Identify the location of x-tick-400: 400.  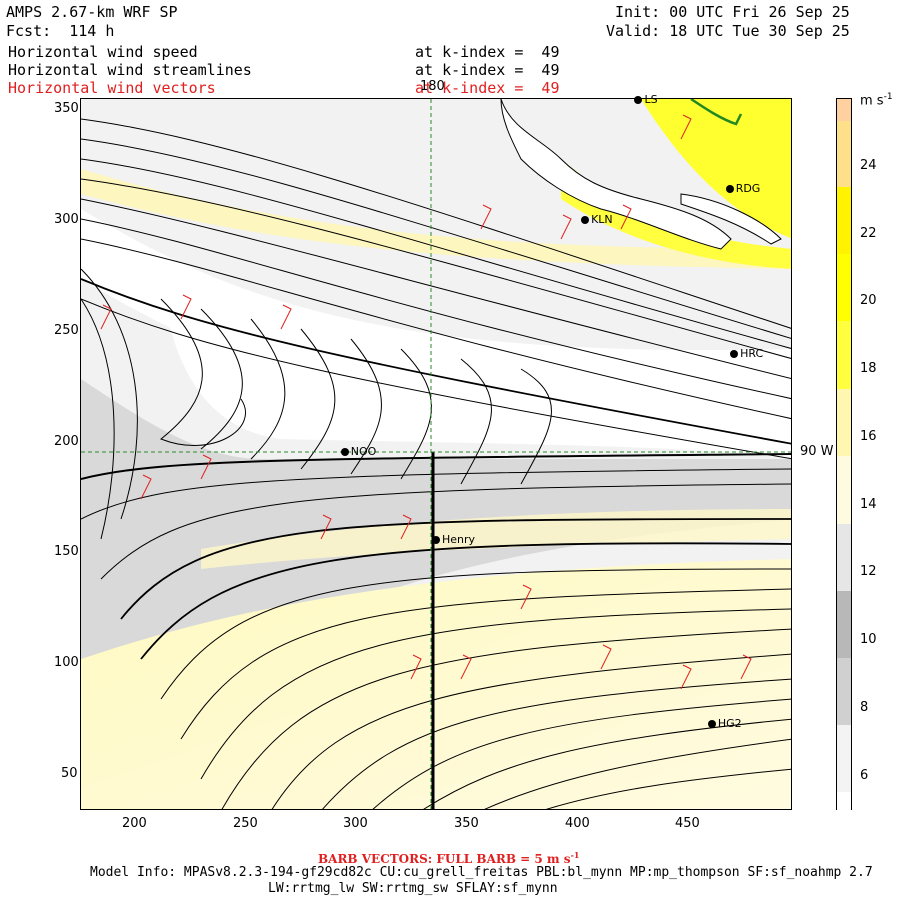
(577, 823).